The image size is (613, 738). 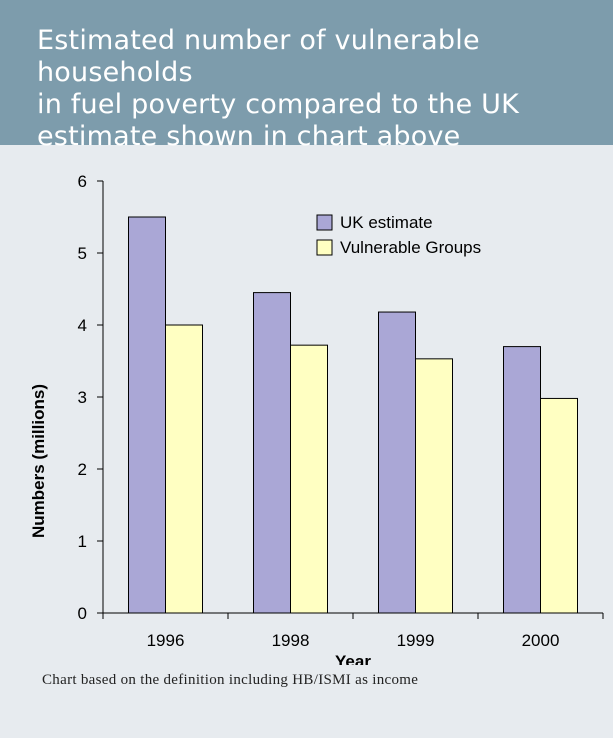 I want to click on legend-label: UK estimate, so click(x=386, y=222).